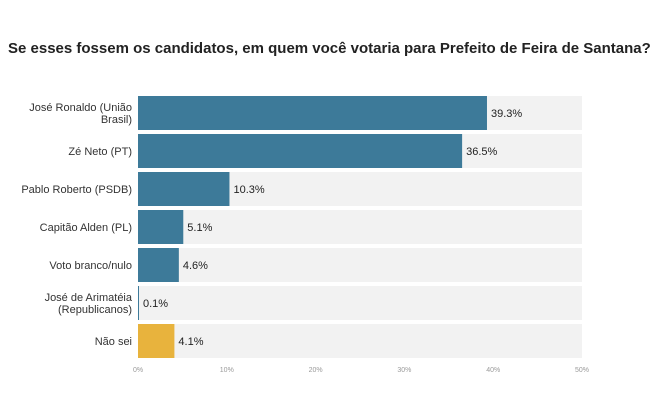 The image size is (655, 413). Describe the element at coordinates (227, 370) in the screenshot. I see `x-tick-label: 10%` at that location.